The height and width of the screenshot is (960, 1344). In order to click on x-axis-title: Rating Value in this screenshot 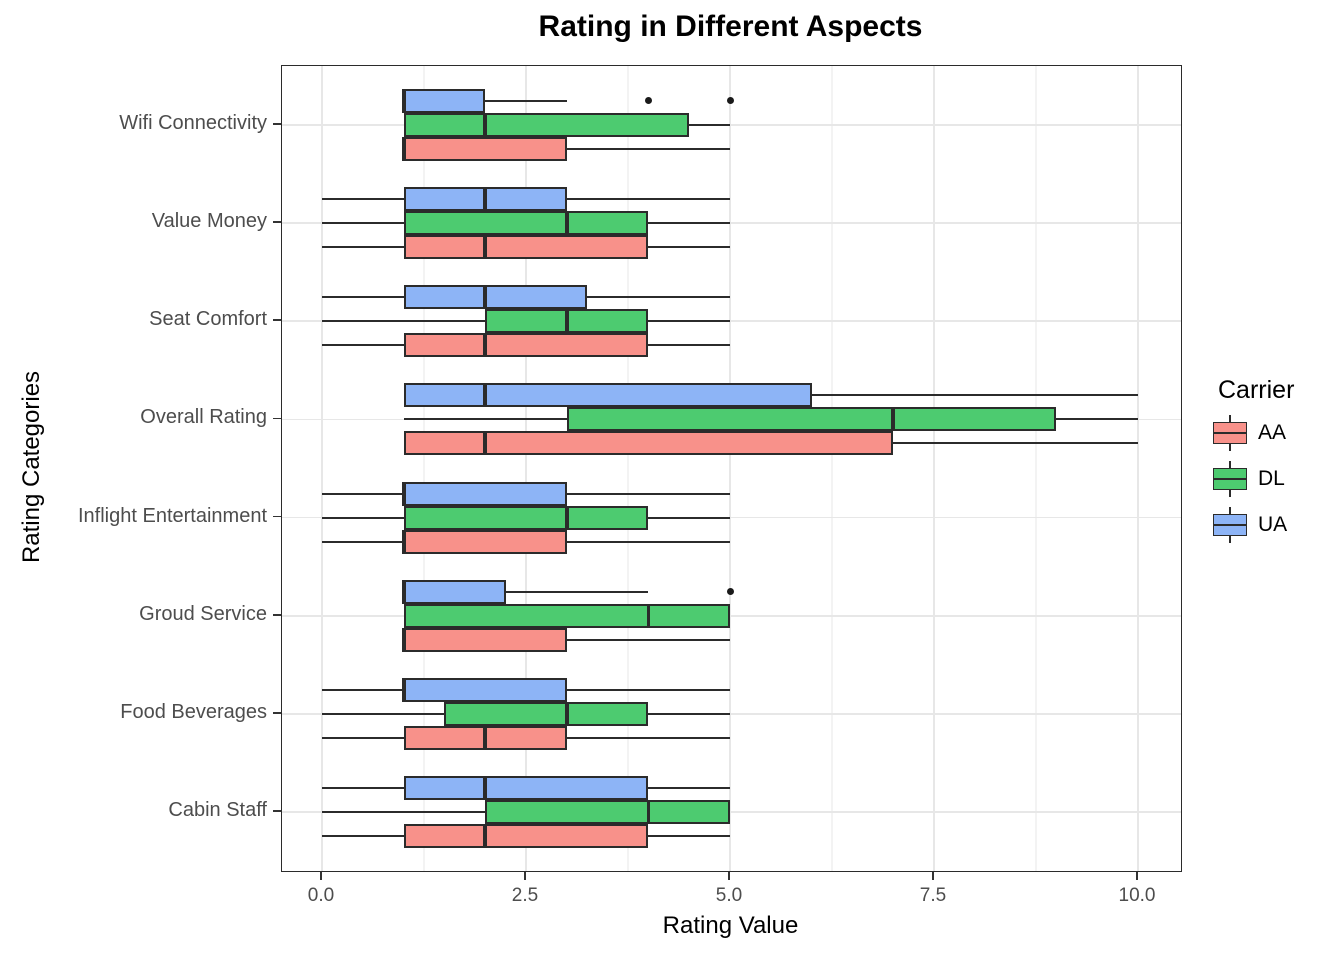, I will do `click(730, 925)`.